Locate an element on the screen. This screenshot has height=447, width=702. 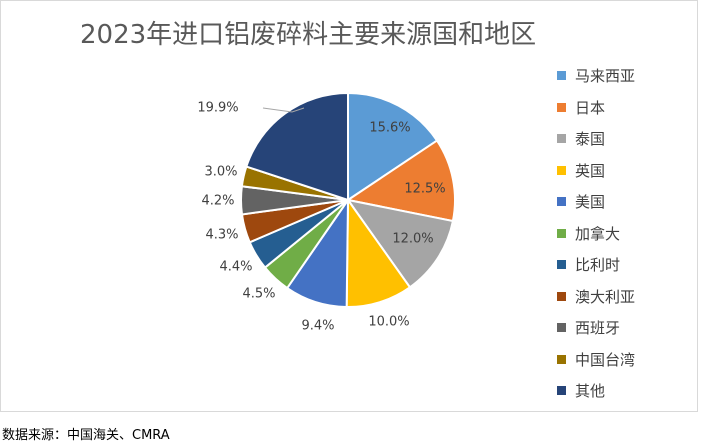
data-label-11: 19.9% is located at coordinates (217, 108).